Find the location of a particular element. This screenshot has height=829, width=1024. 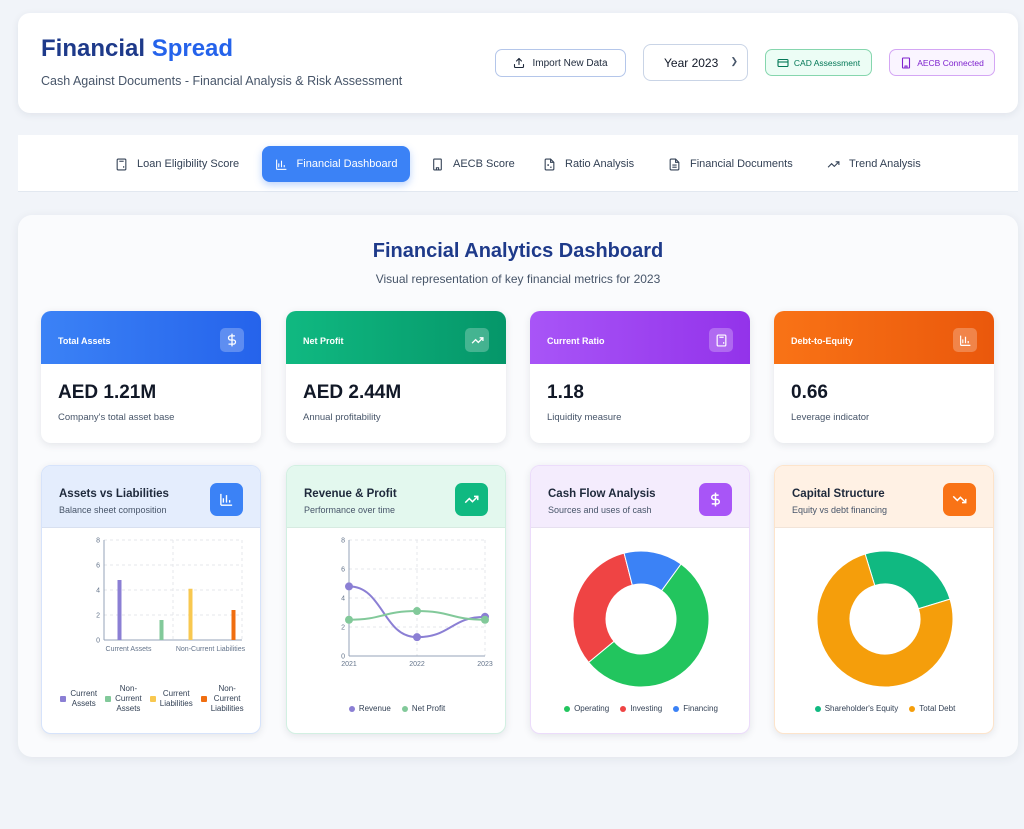

legend-item: Investing is located at coordinates (641, 708).